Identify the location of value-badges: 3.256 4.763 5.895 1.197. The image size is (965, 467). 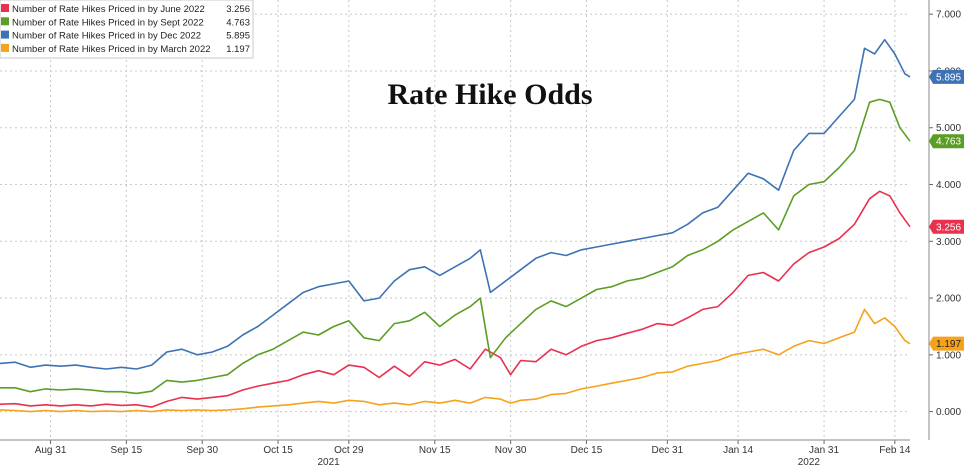
(946, 210).